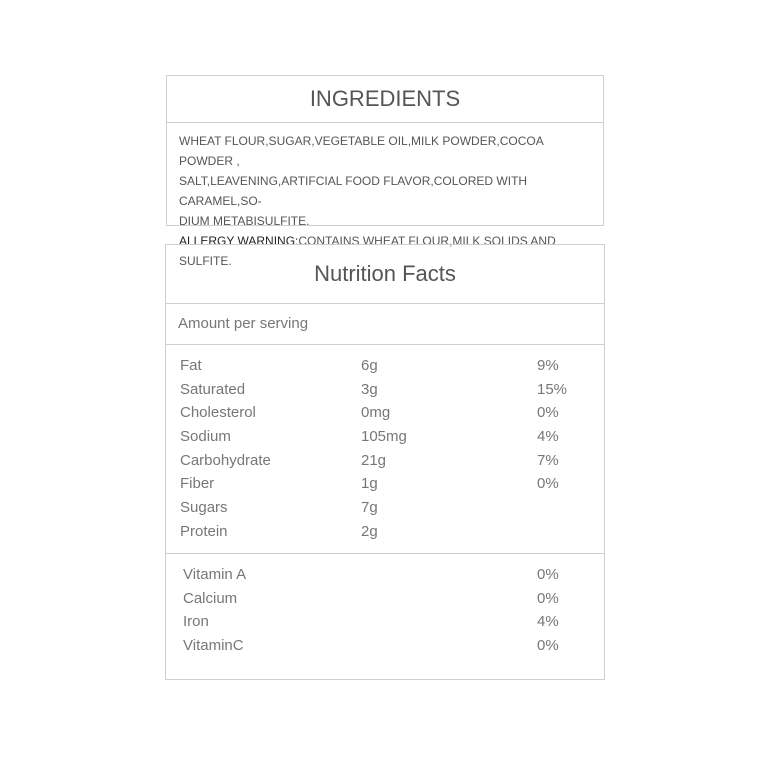  Describe the element at coordinates (197, 484) in the screenshot. I see `nutrient-name: Fiber` at that location.